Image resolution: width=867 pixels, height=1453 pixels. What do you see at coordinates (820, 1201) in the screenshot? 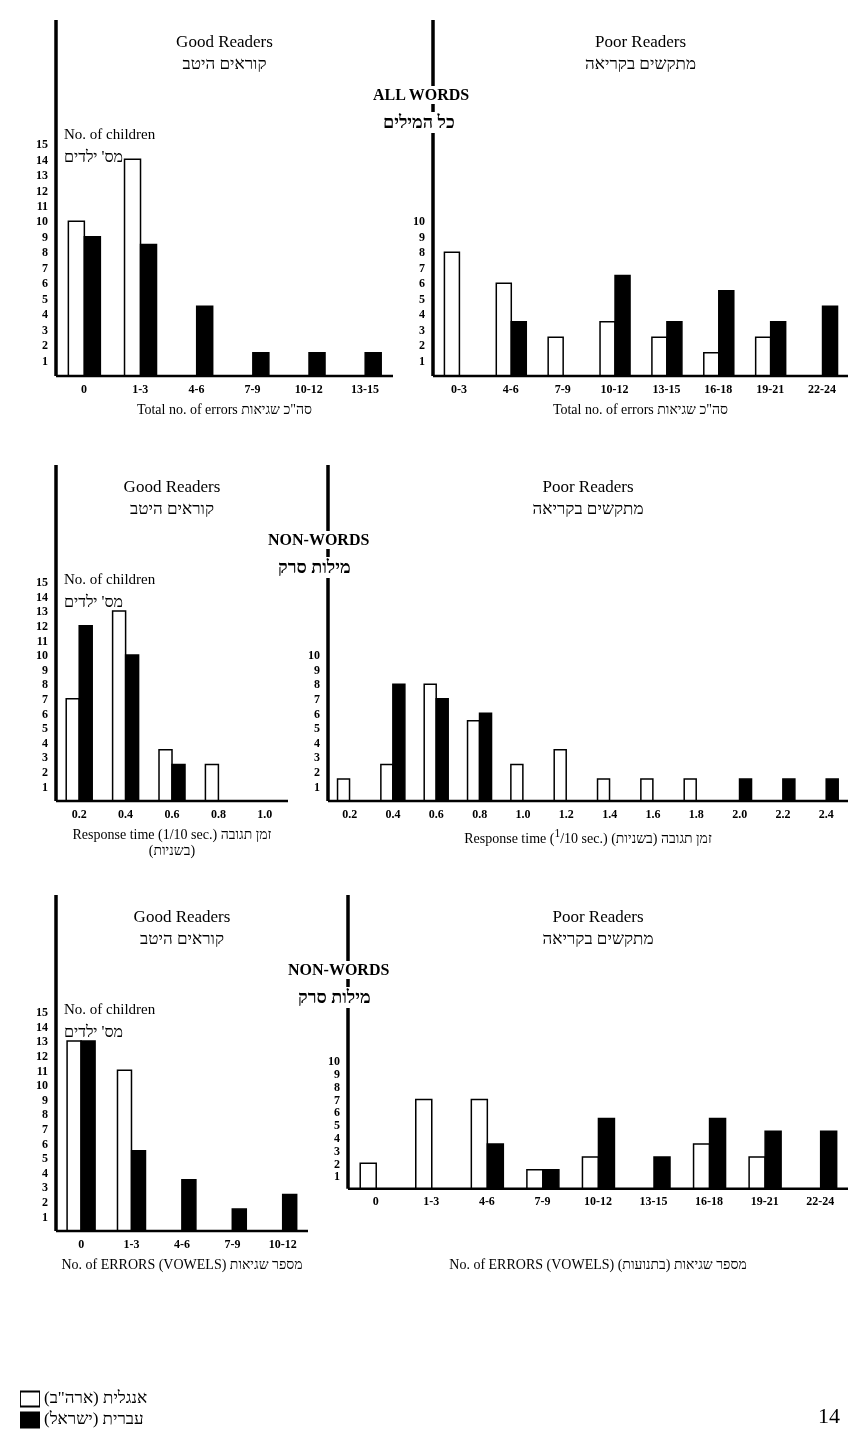
I see `x-tick-label: 22-24` at bounding box center [820, 1201].